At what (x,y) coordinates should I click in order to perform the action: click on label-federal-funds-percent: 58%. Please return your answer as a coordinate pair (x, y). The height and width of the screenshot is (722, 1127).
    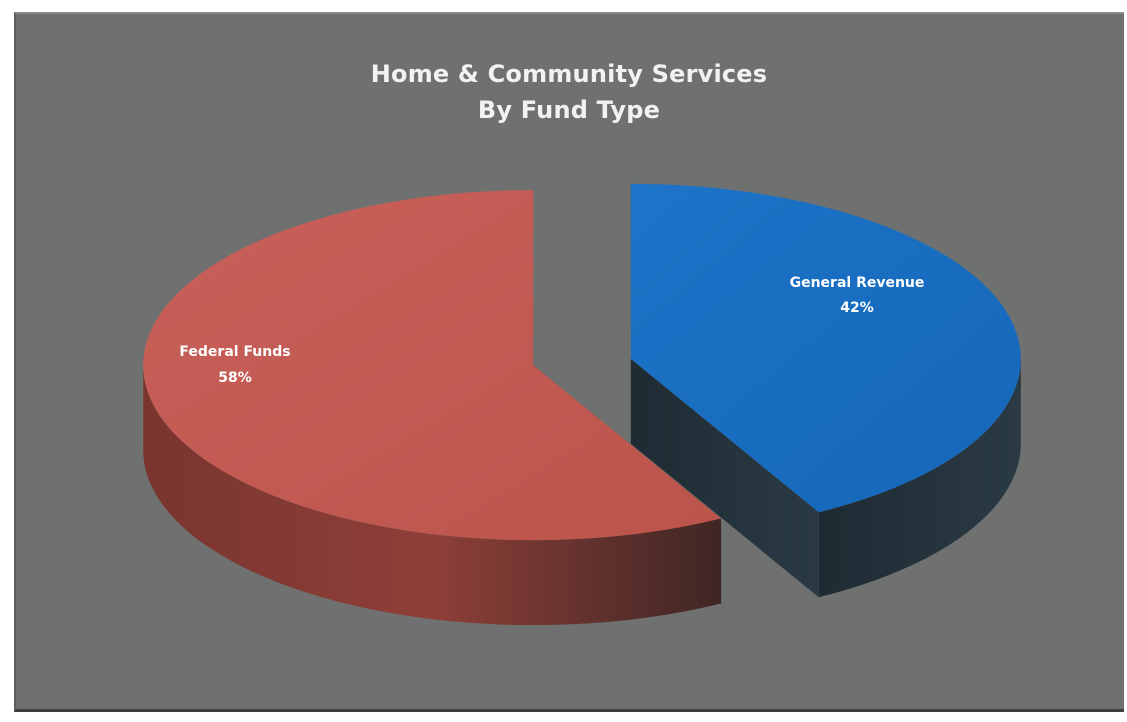
    Looking at the image, I should click on (235, 378).